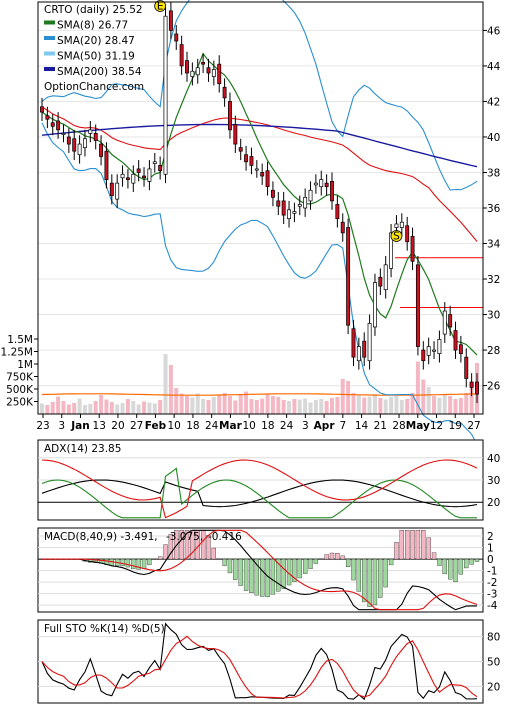 The height and width of the screenshot is (706, 526). Describe the element at coordinates (156, 426) in the screenshot. I see `date-tick-label: Feb` at that location.